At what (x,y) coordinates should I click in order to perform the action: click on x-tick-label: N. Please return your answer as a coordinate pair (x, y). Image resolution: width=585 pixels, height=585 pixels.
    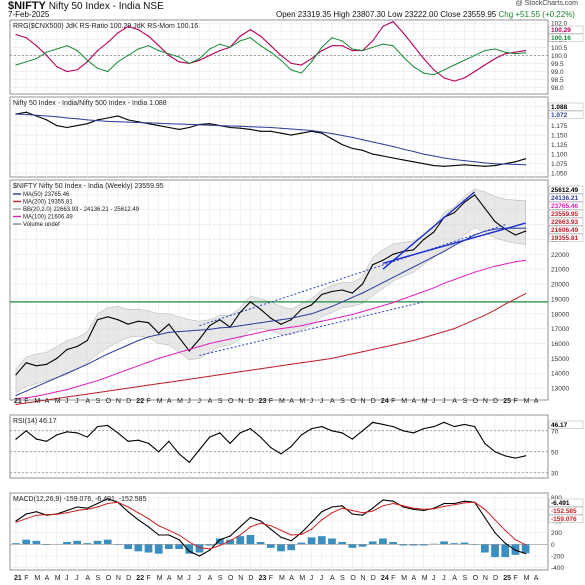
    Looking at the image, I should click on (240, 401).